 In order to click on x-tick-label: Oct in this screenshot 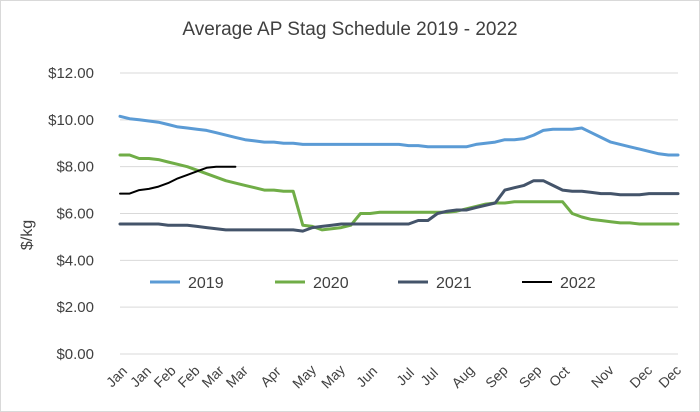, I will do `click(559, 376)`.